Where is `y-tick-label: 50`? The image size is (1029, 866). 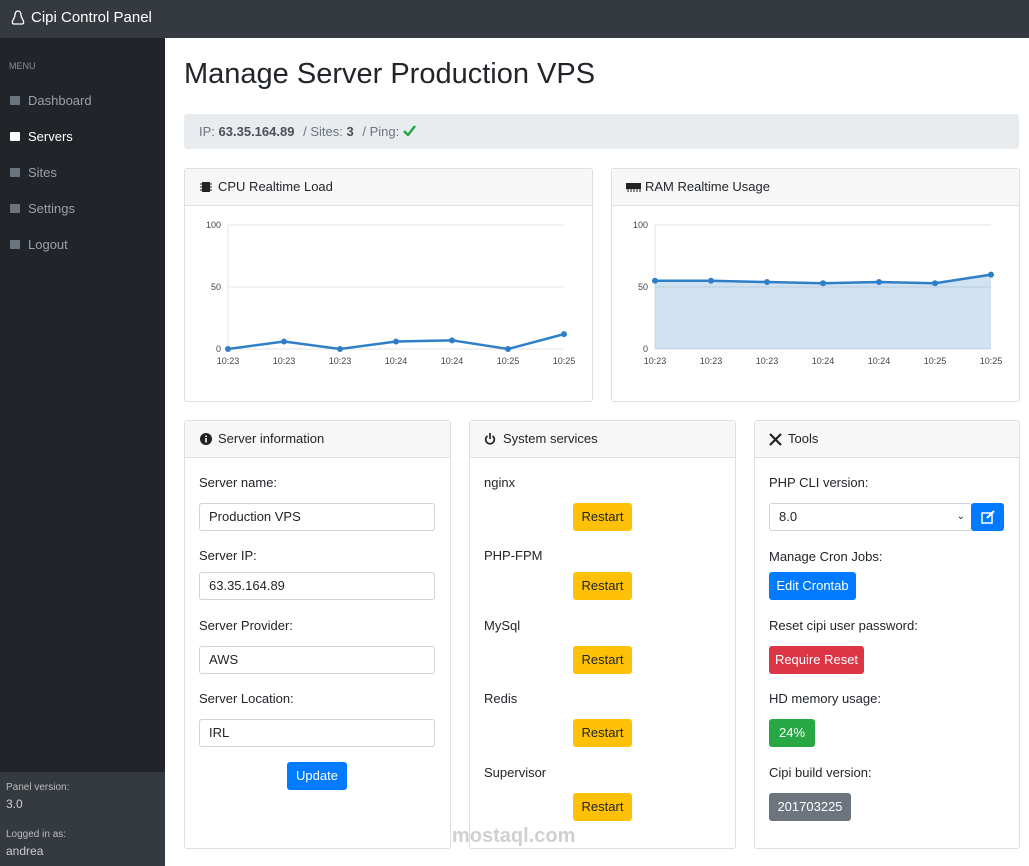
y-tick-label: 50 is located at coordinates (643, 287).